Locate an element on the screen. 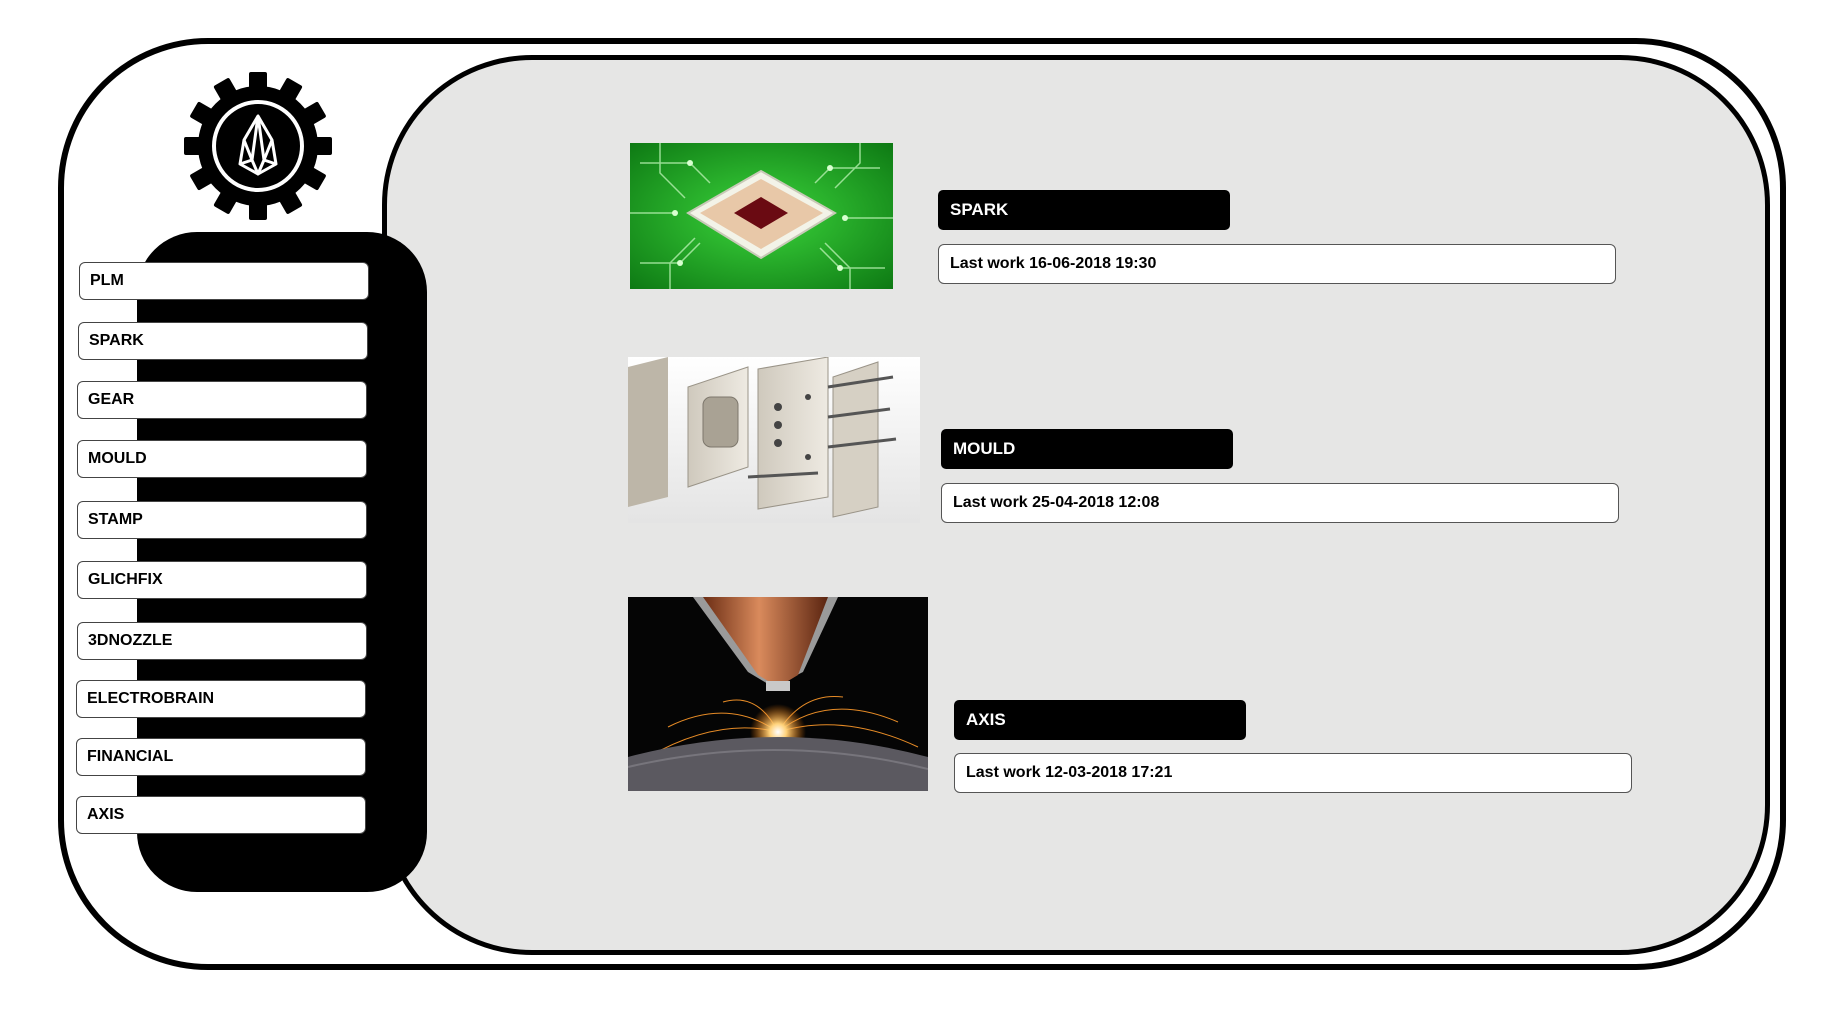 This screenshot has height=1029, width=1826. sidebar-item-spark: SPARK is located at coordinates (223, 341).